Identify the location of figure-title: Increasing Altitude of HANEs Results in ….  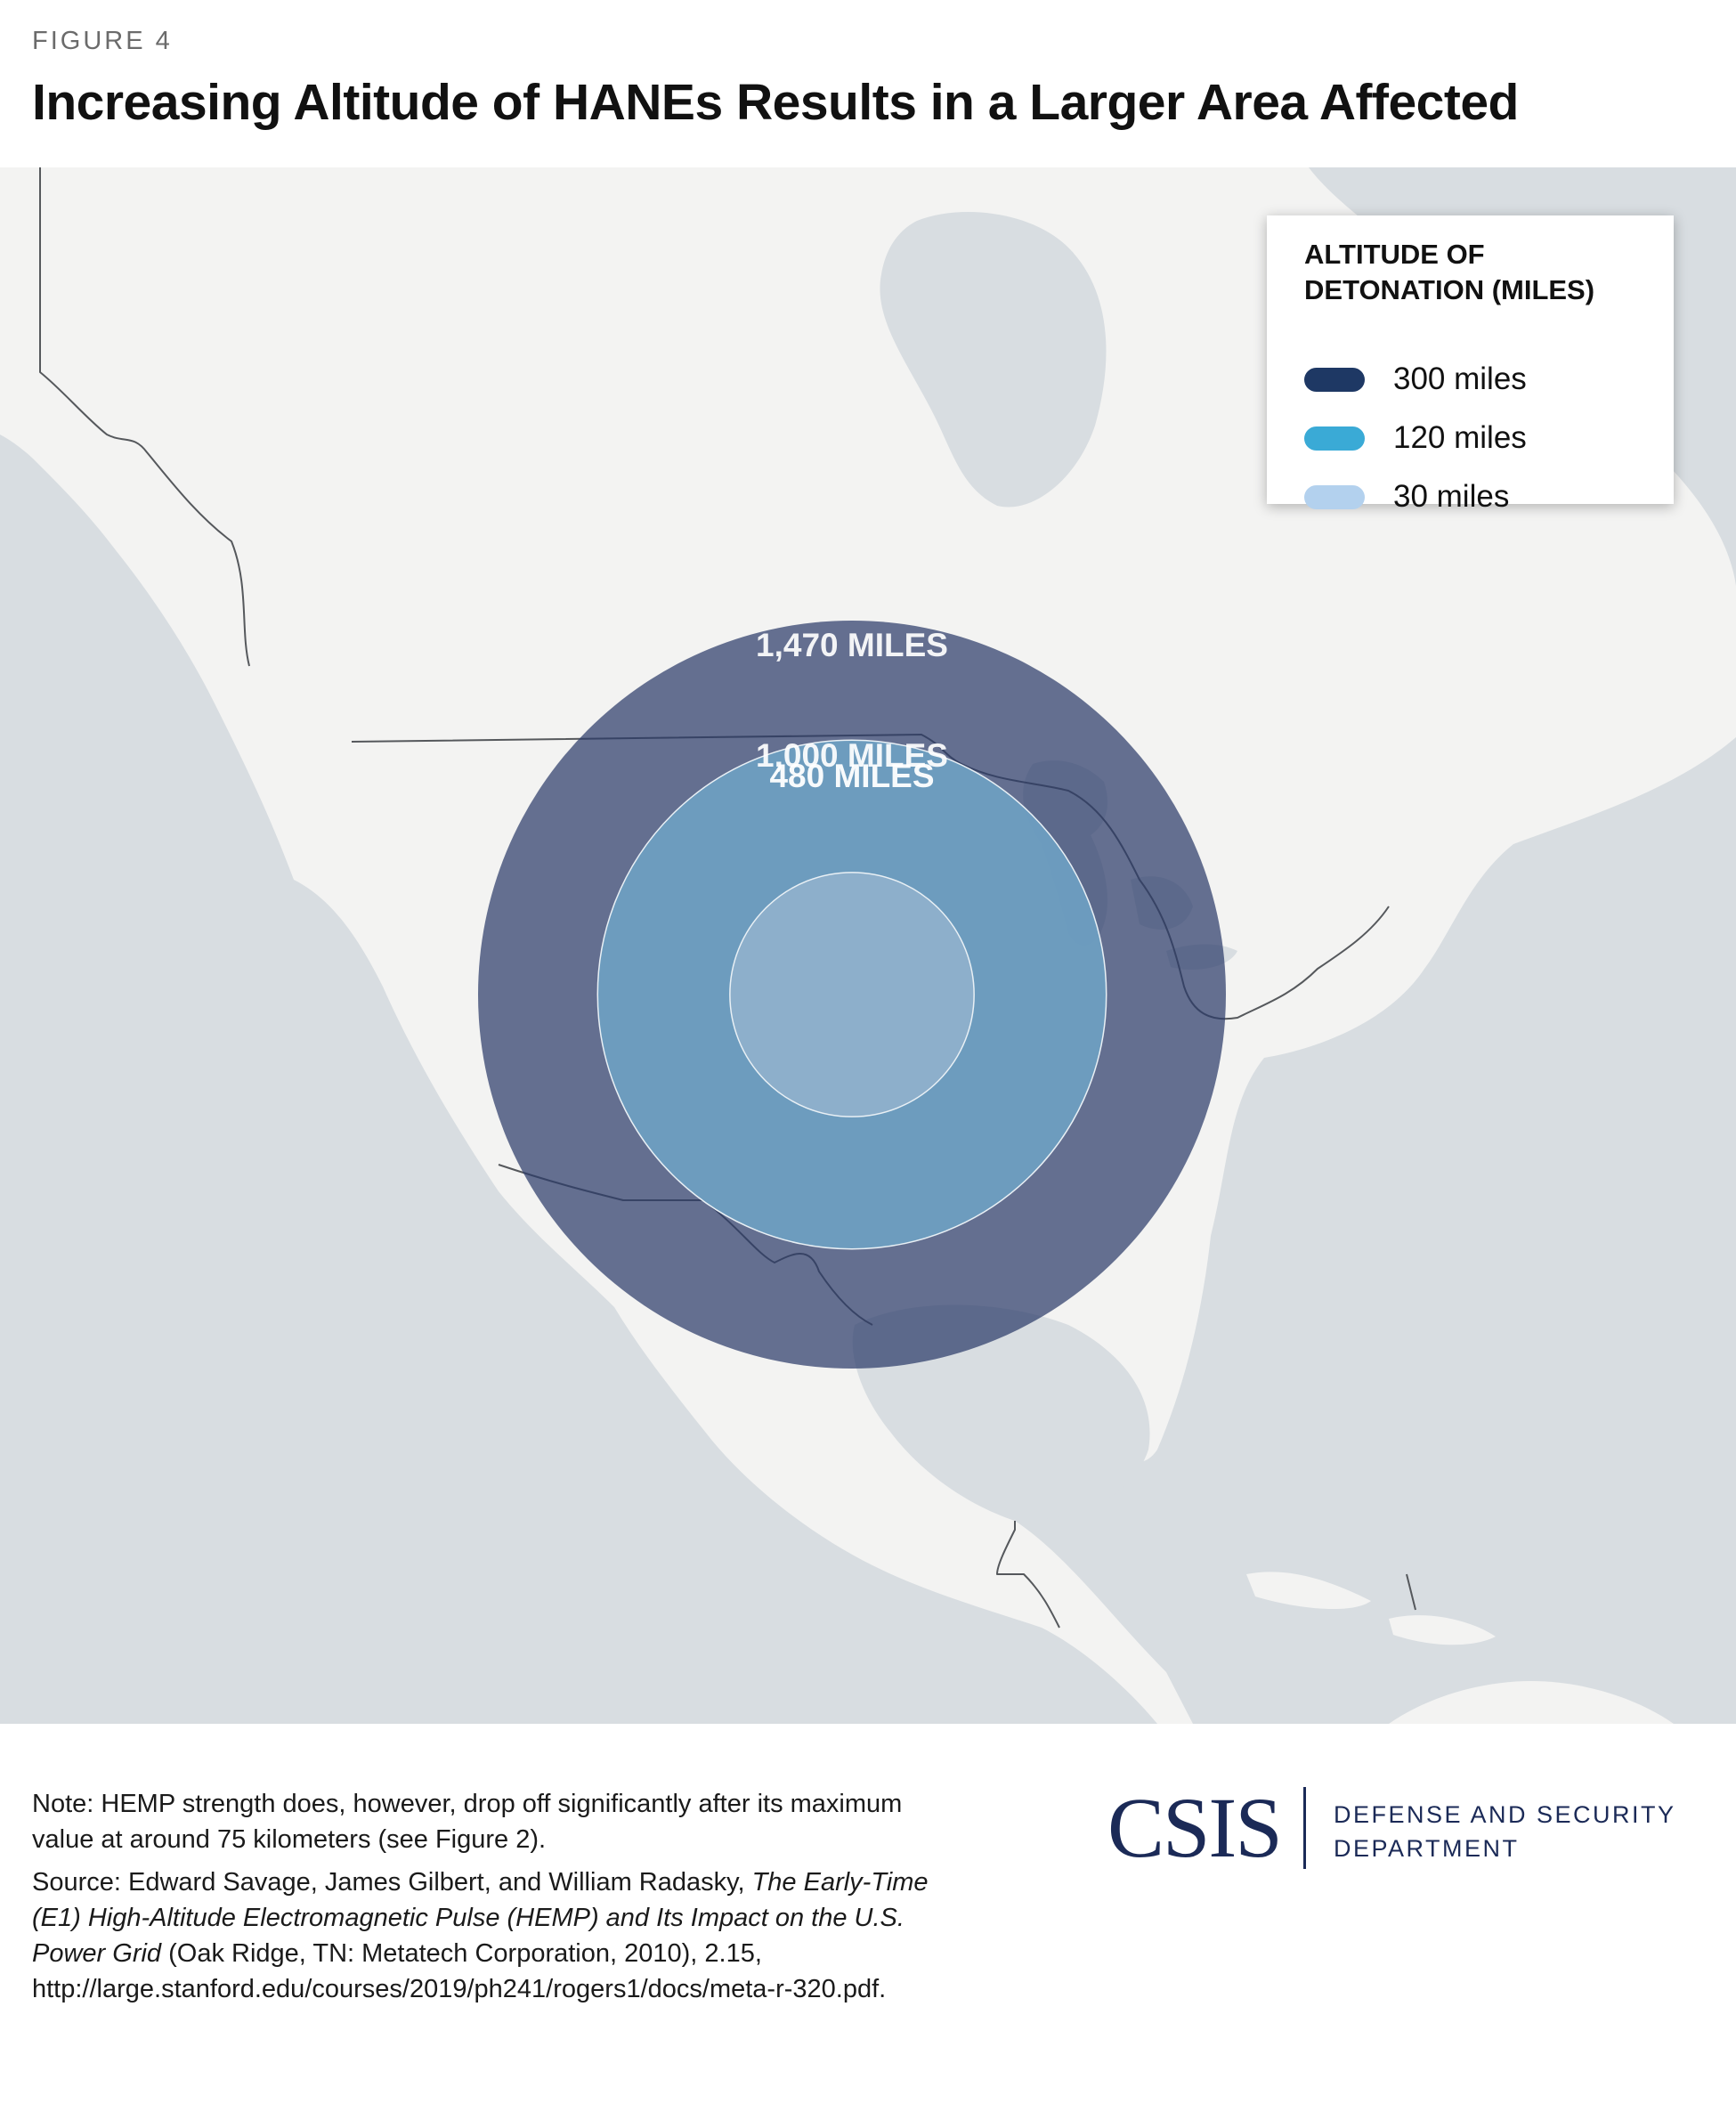
(775, 102).